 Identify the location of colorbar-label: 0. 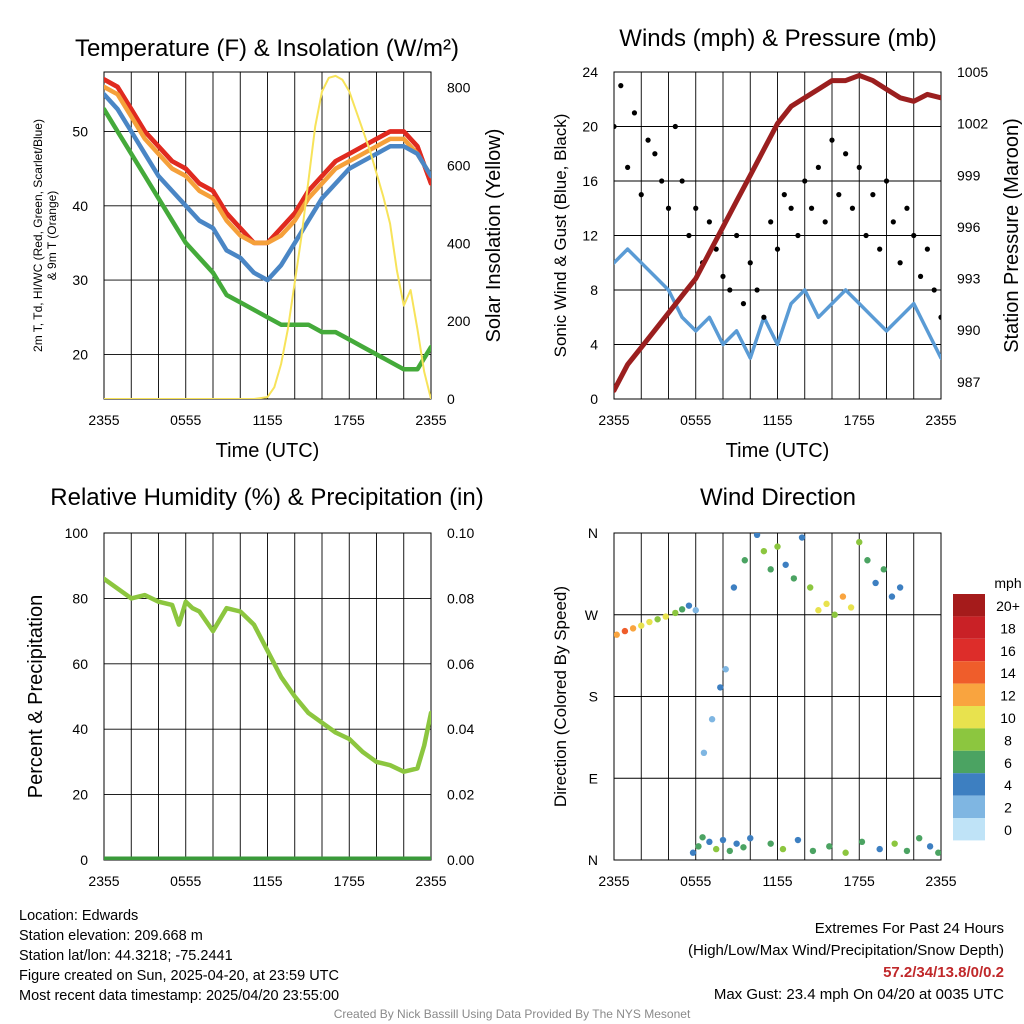
(1008, 830).